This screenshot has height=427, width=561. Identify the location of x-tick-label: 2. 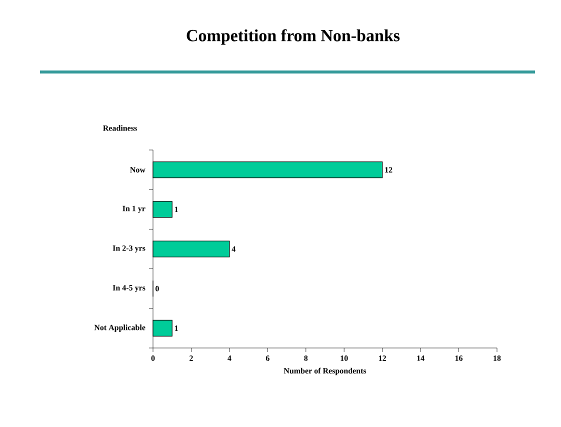
(191, 358).